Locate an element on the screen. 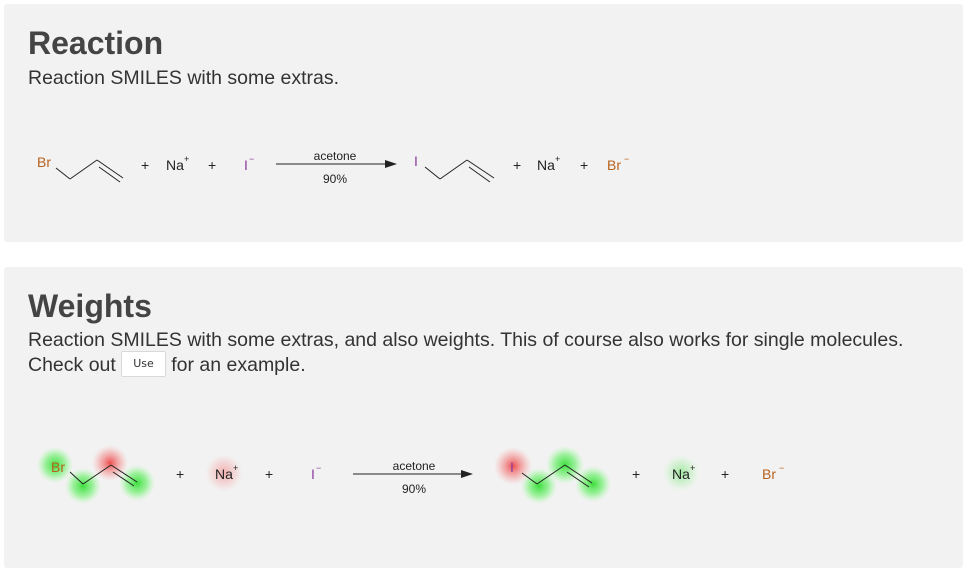  product-bromide-ion: Br − is located at coordinates (618, 163).